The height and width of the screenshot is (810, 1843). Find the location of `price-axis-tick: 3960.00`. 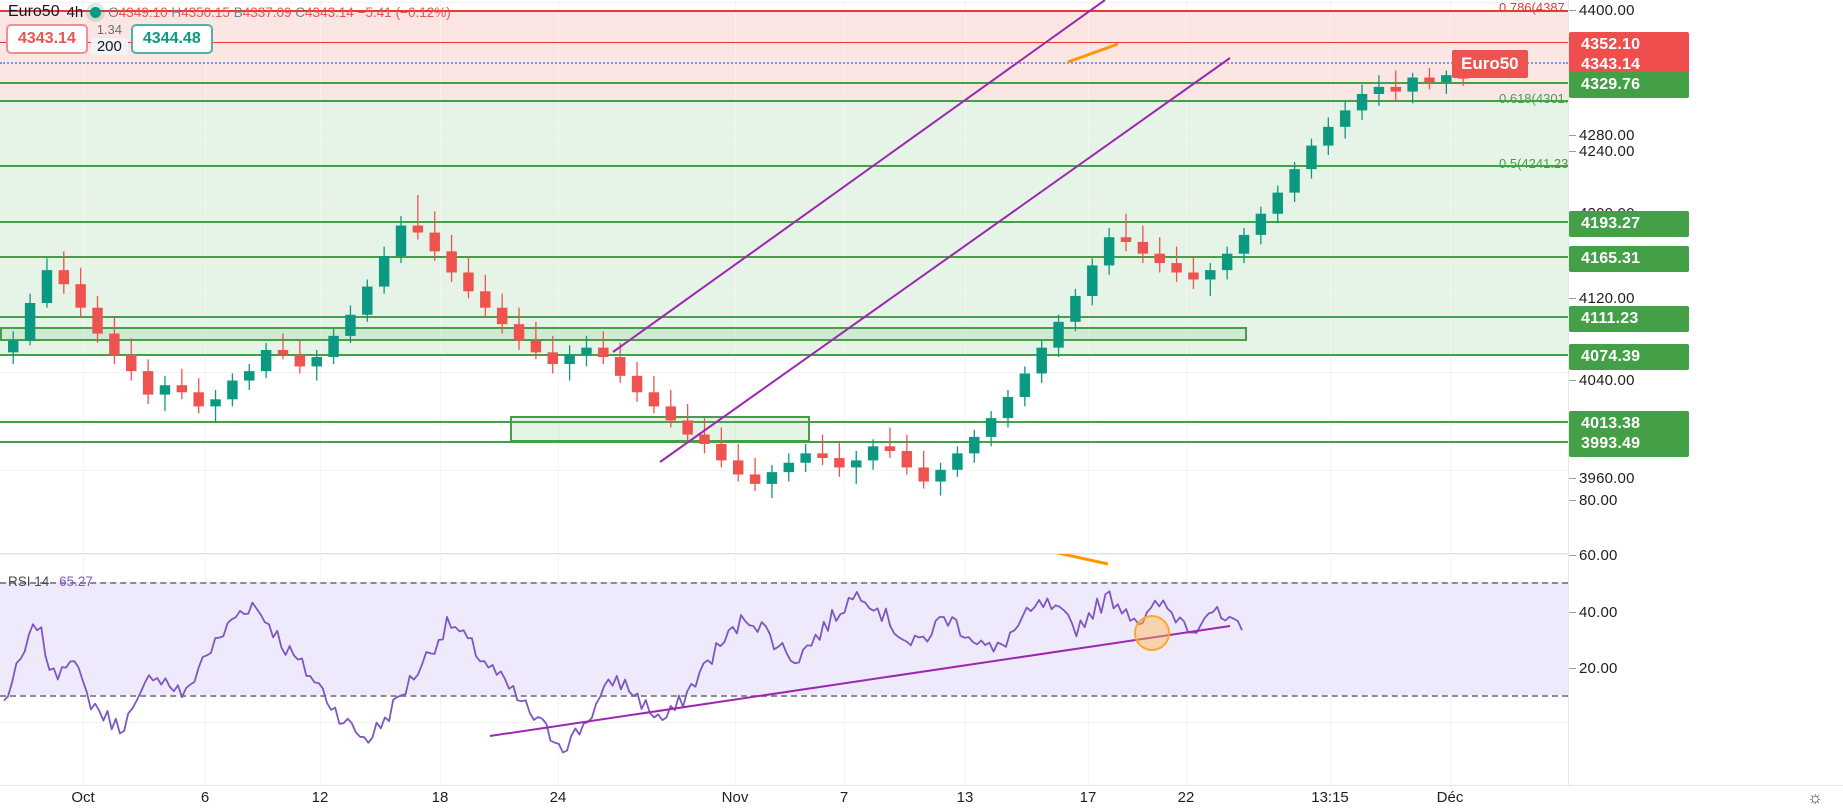

price-axis-tick: 3960.00 is located at coordinates (1607, 478).